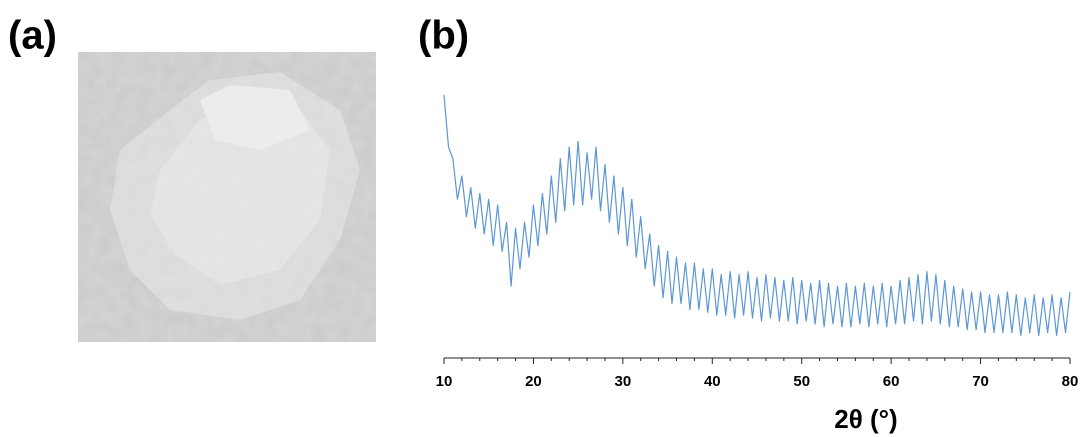 The image size is (1087, 437). I want to click on x-tick-label: 60, so click(891, 381).